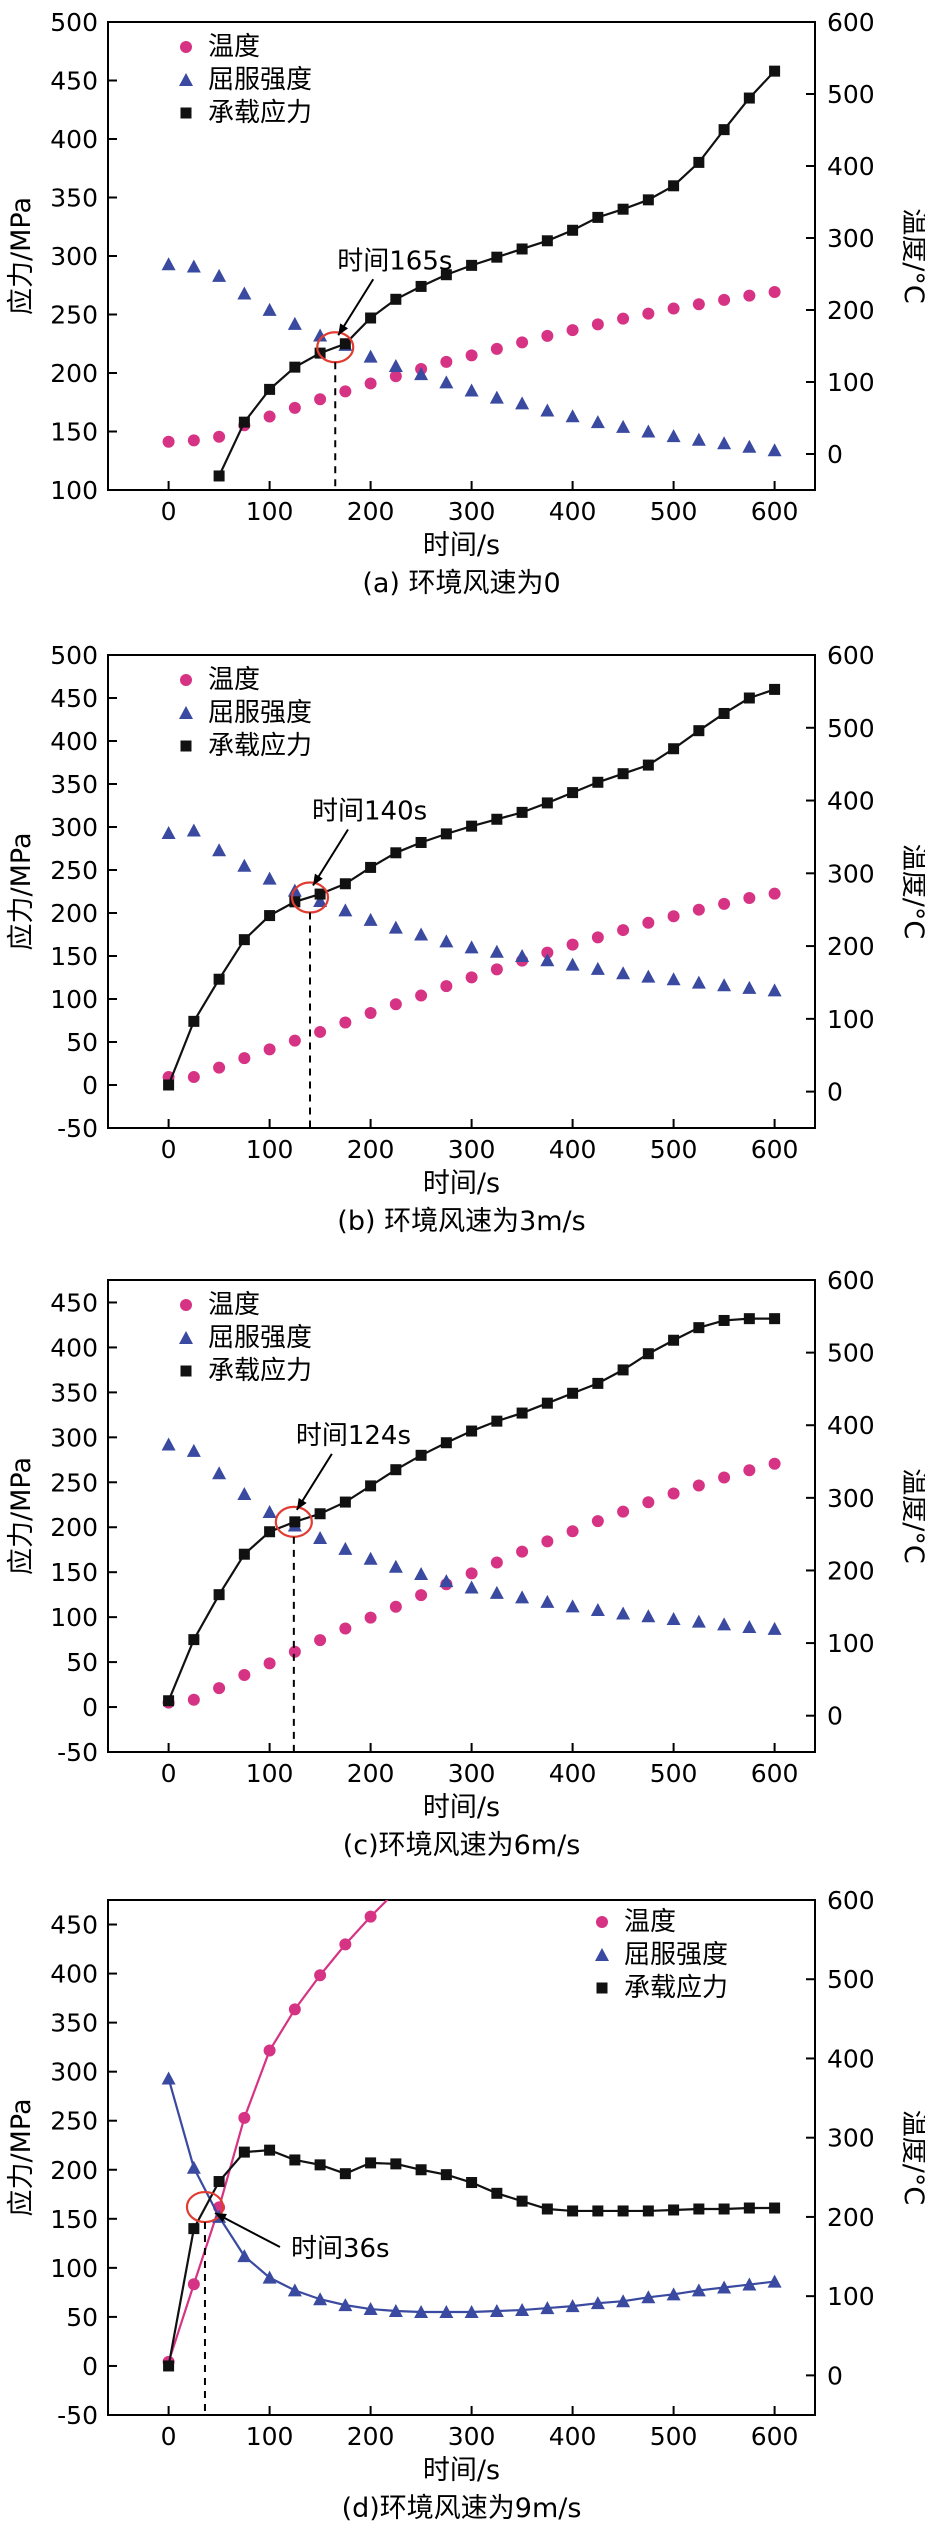  What do you see at coordinates (472, 511) in the screenshot?
I see `x-tick-label: 300` at bounding box center [472, 511].